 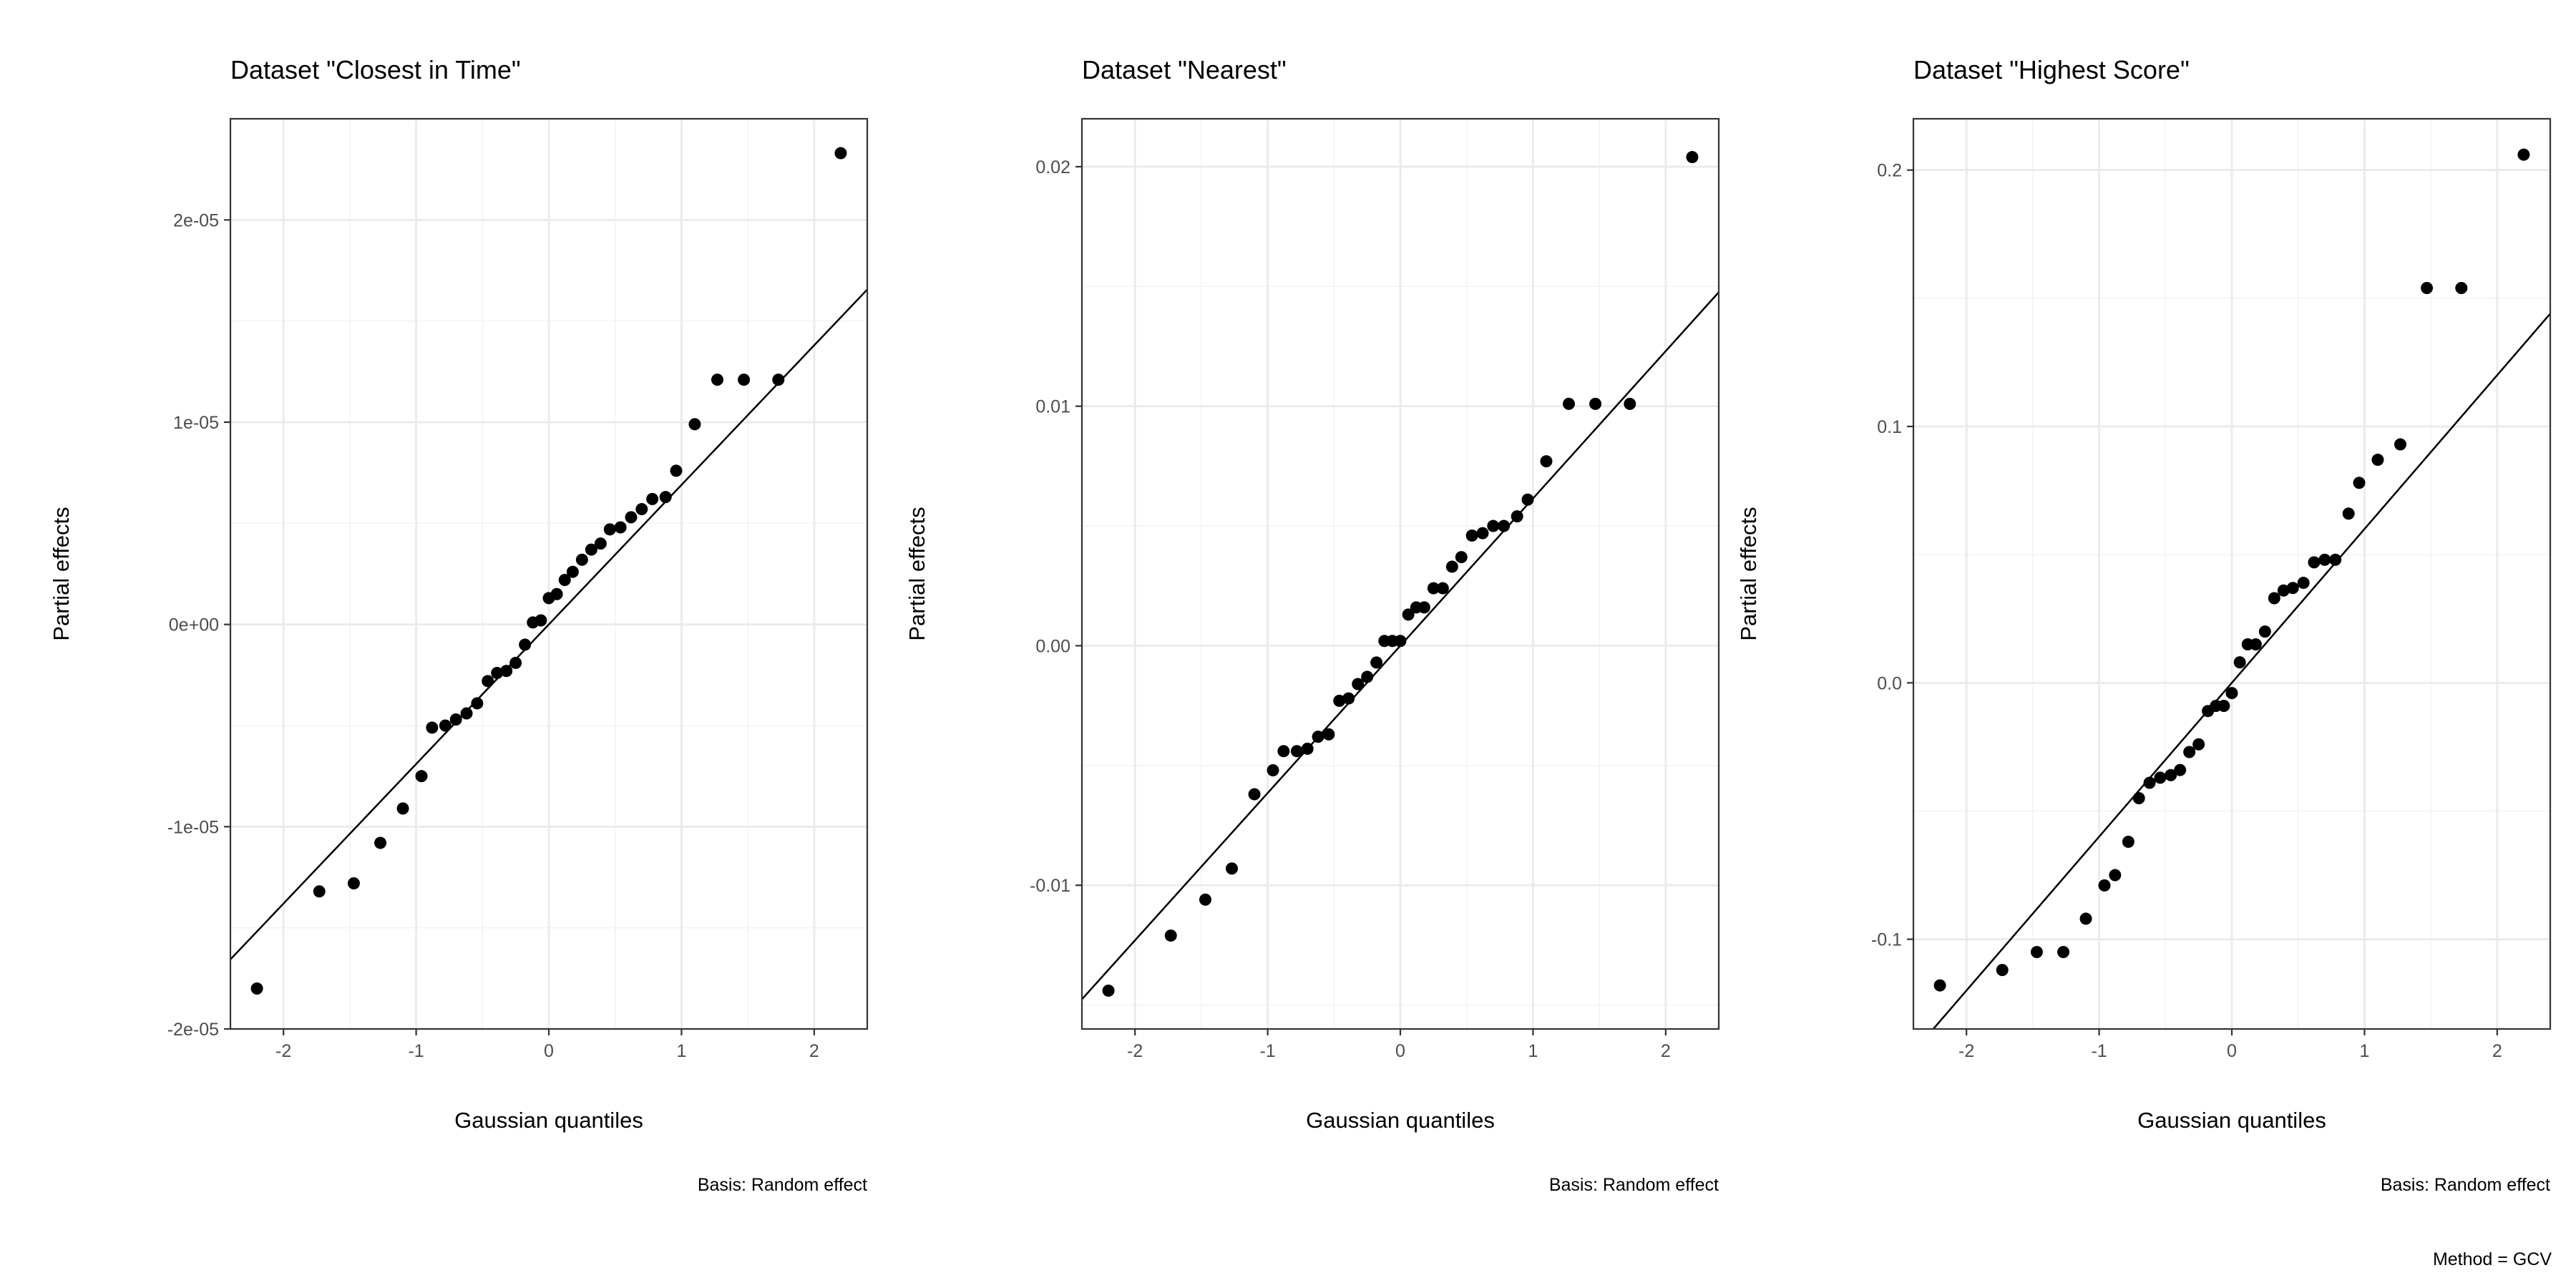 What do you see at coordinates (1886, 940) in the screenshot?
I see `y-tick-label: -0.1` at bounding box center [1886, 940].